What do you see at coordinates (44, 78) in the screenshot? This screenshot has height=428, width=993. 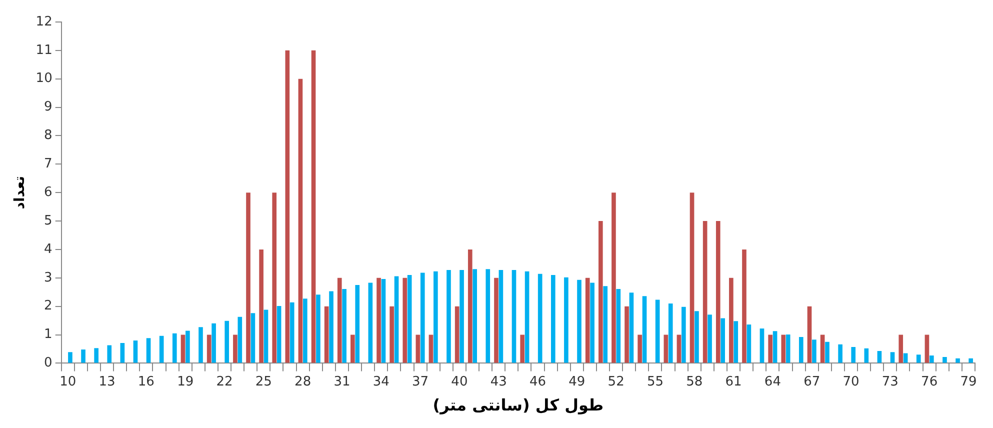 I see `y-tick-label: 10` at bounding box center [44, 78].